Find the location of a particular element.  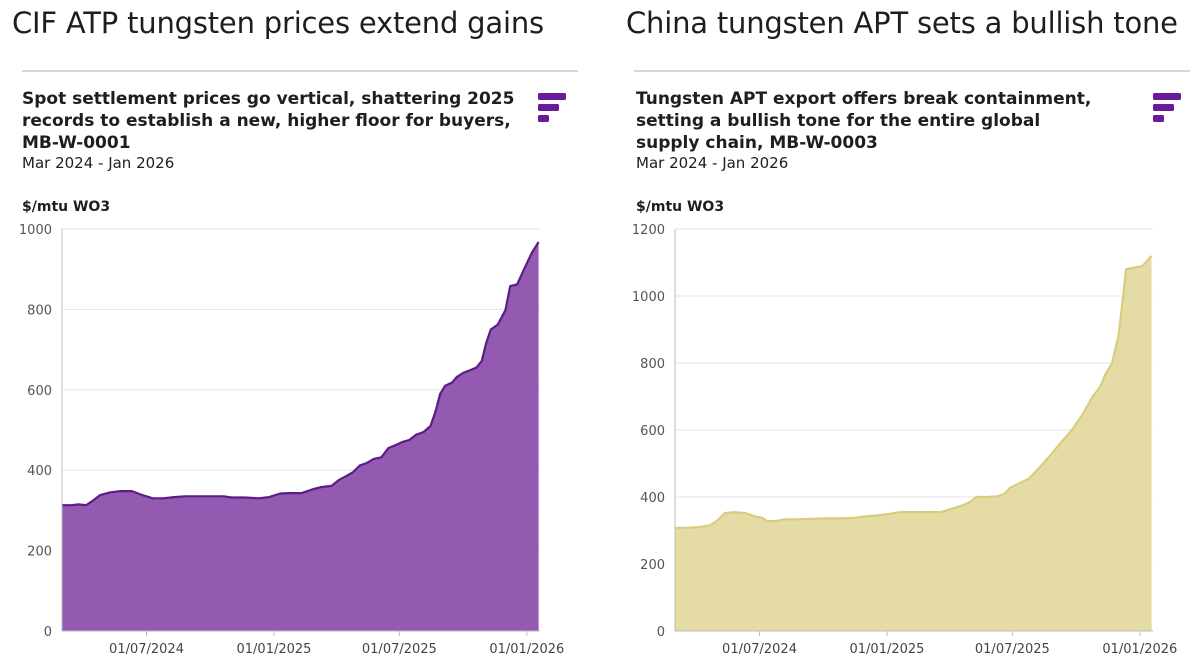

headline: China tungsten APT sets a bullish tone is located at coordinates (902, 23).